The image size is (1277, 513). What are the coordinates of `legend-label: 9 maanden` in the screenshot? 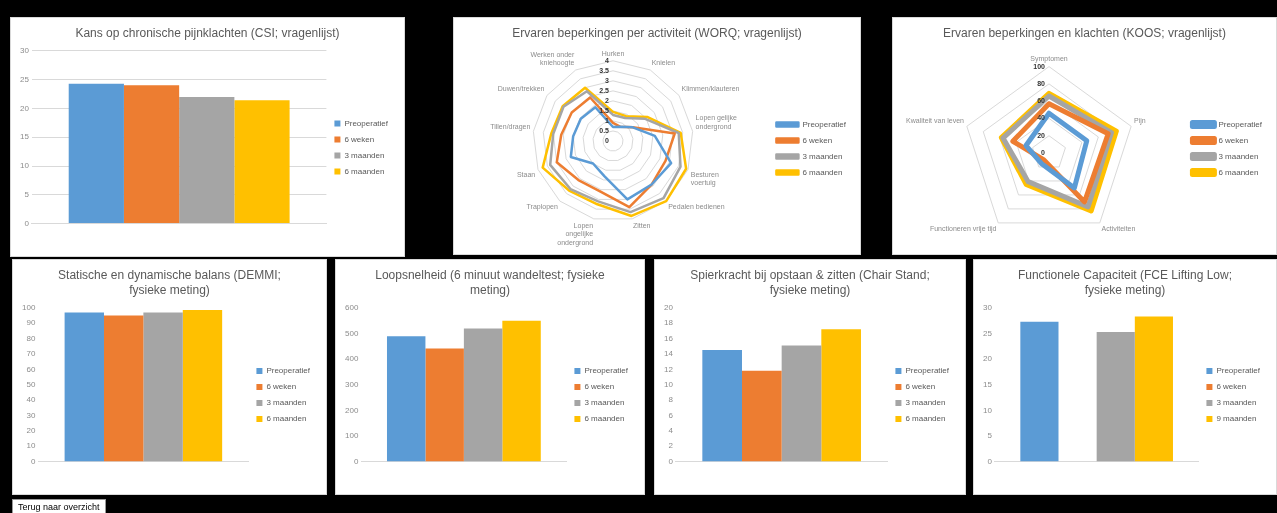 It's located at (1236, 419).